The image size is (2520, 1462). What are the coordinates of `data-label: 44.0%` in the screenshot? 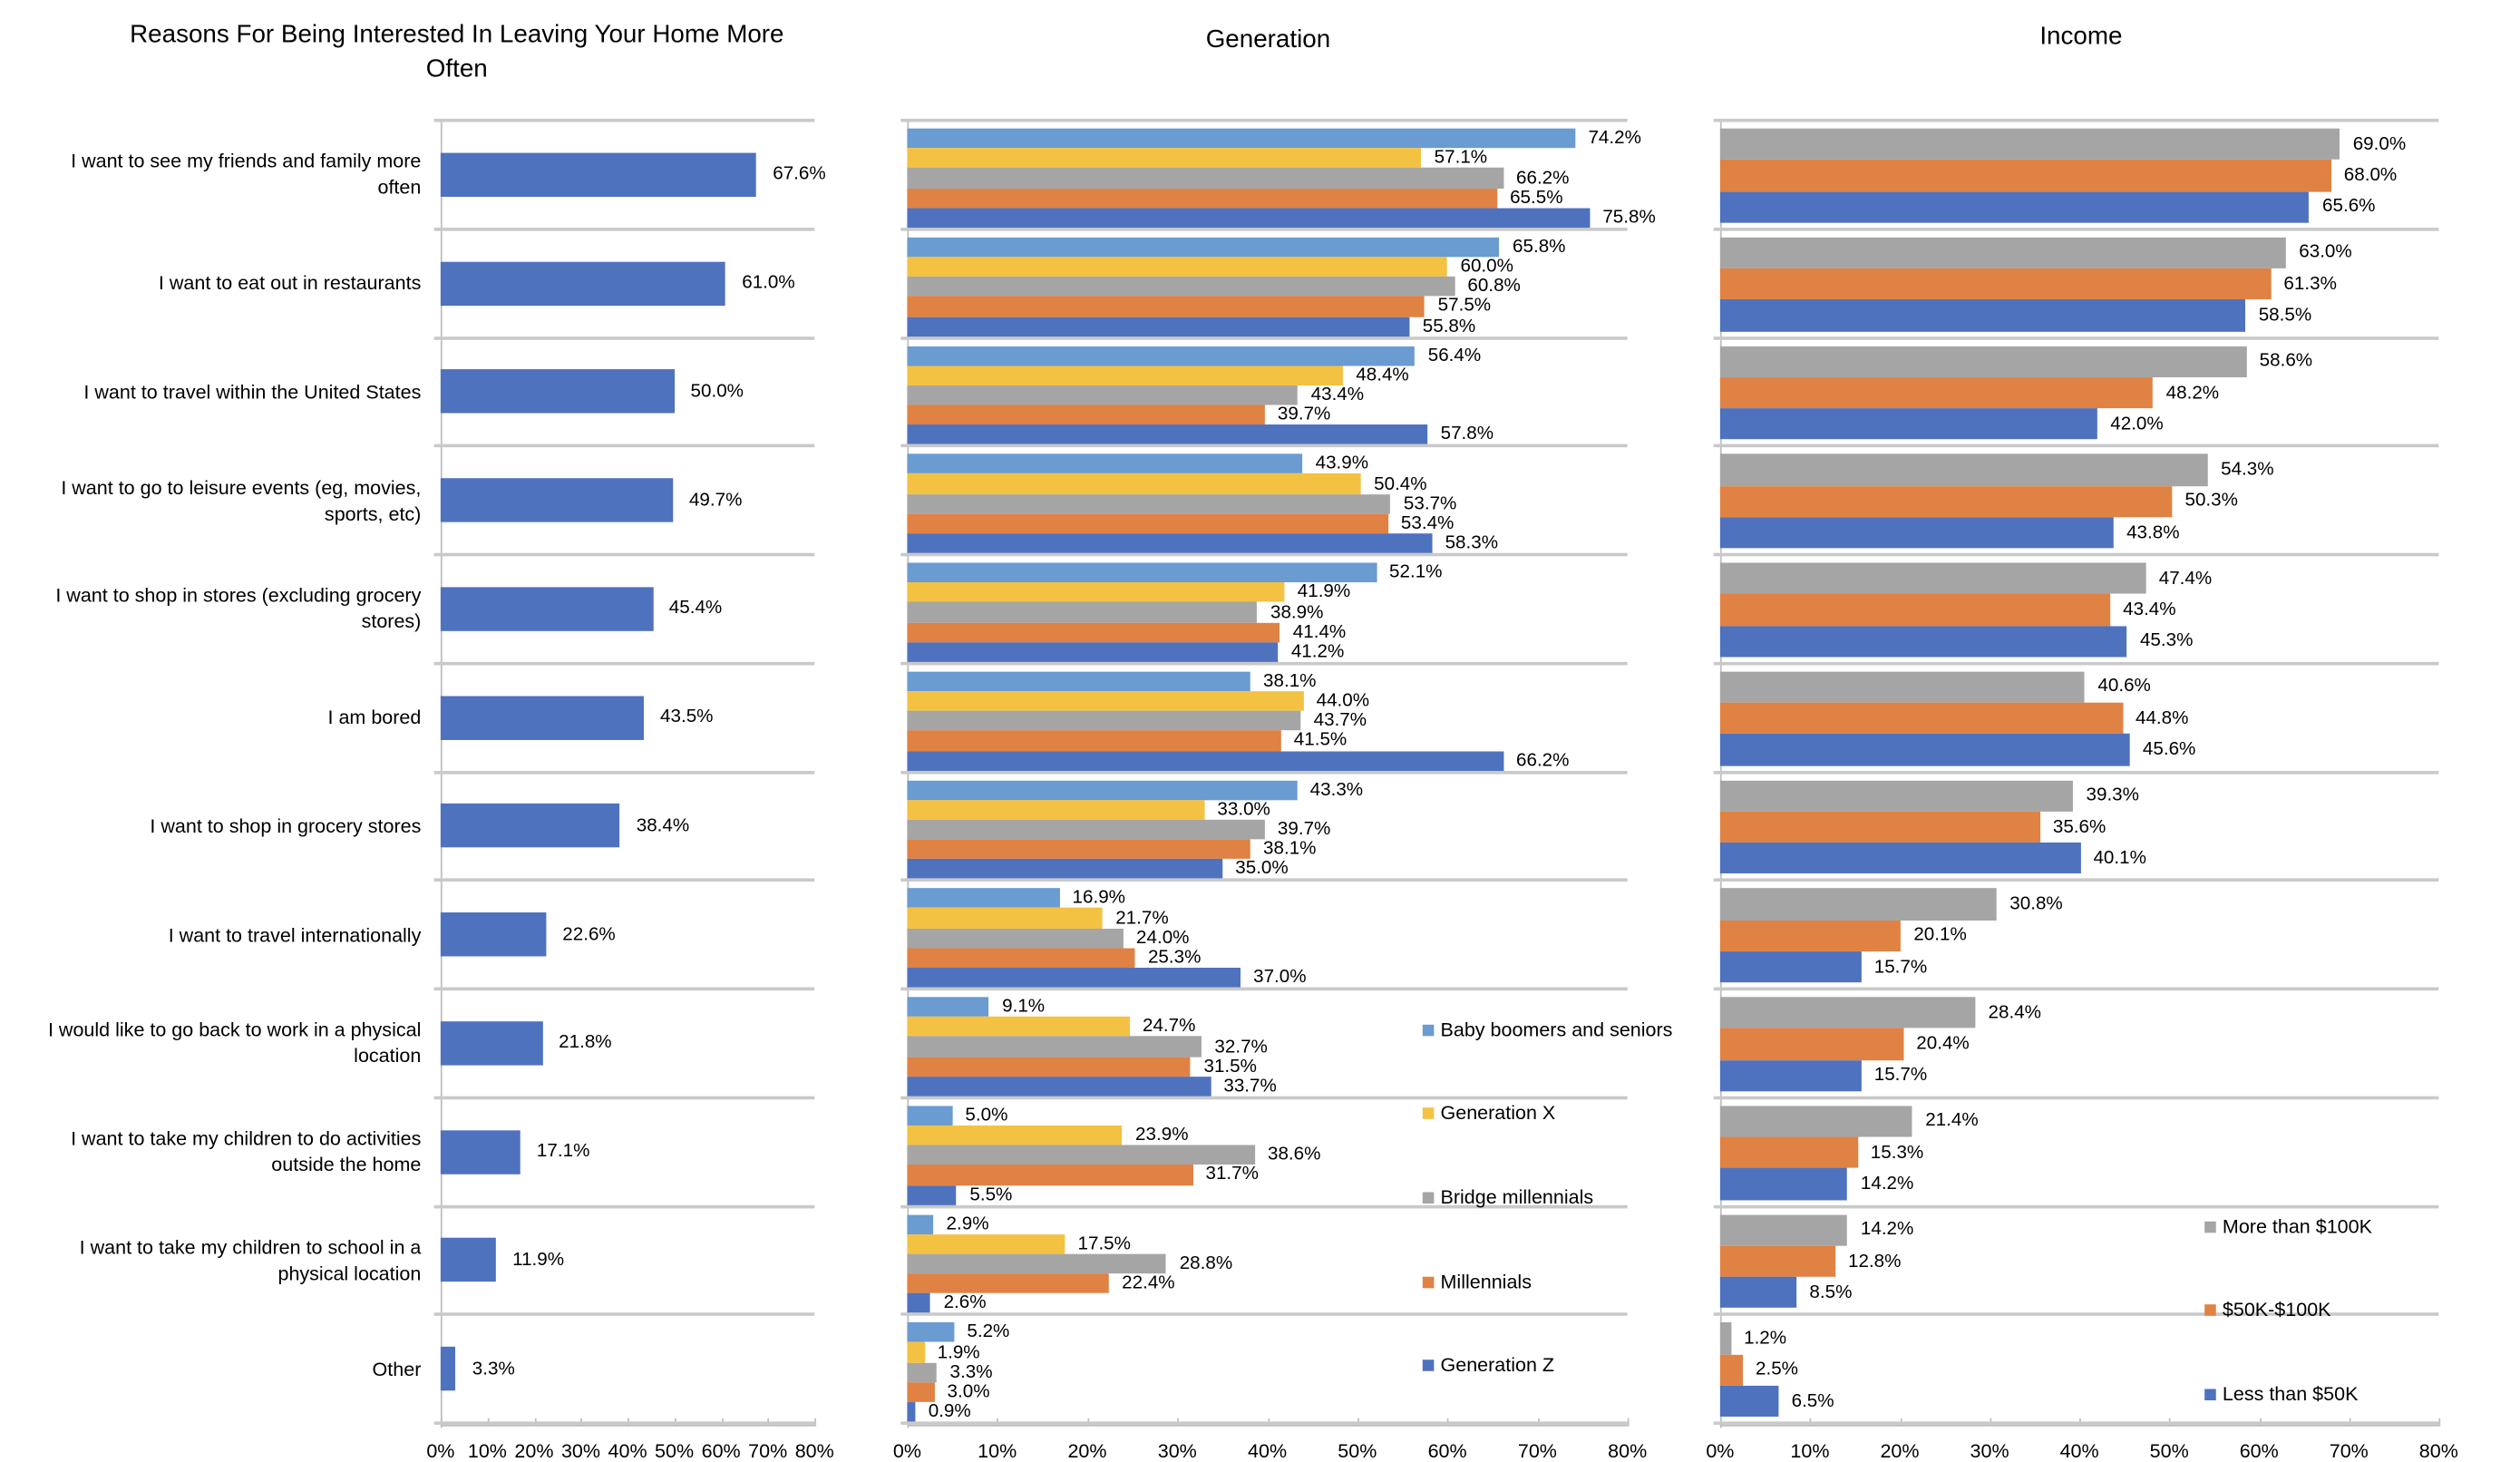 It's located at (1343, 701).